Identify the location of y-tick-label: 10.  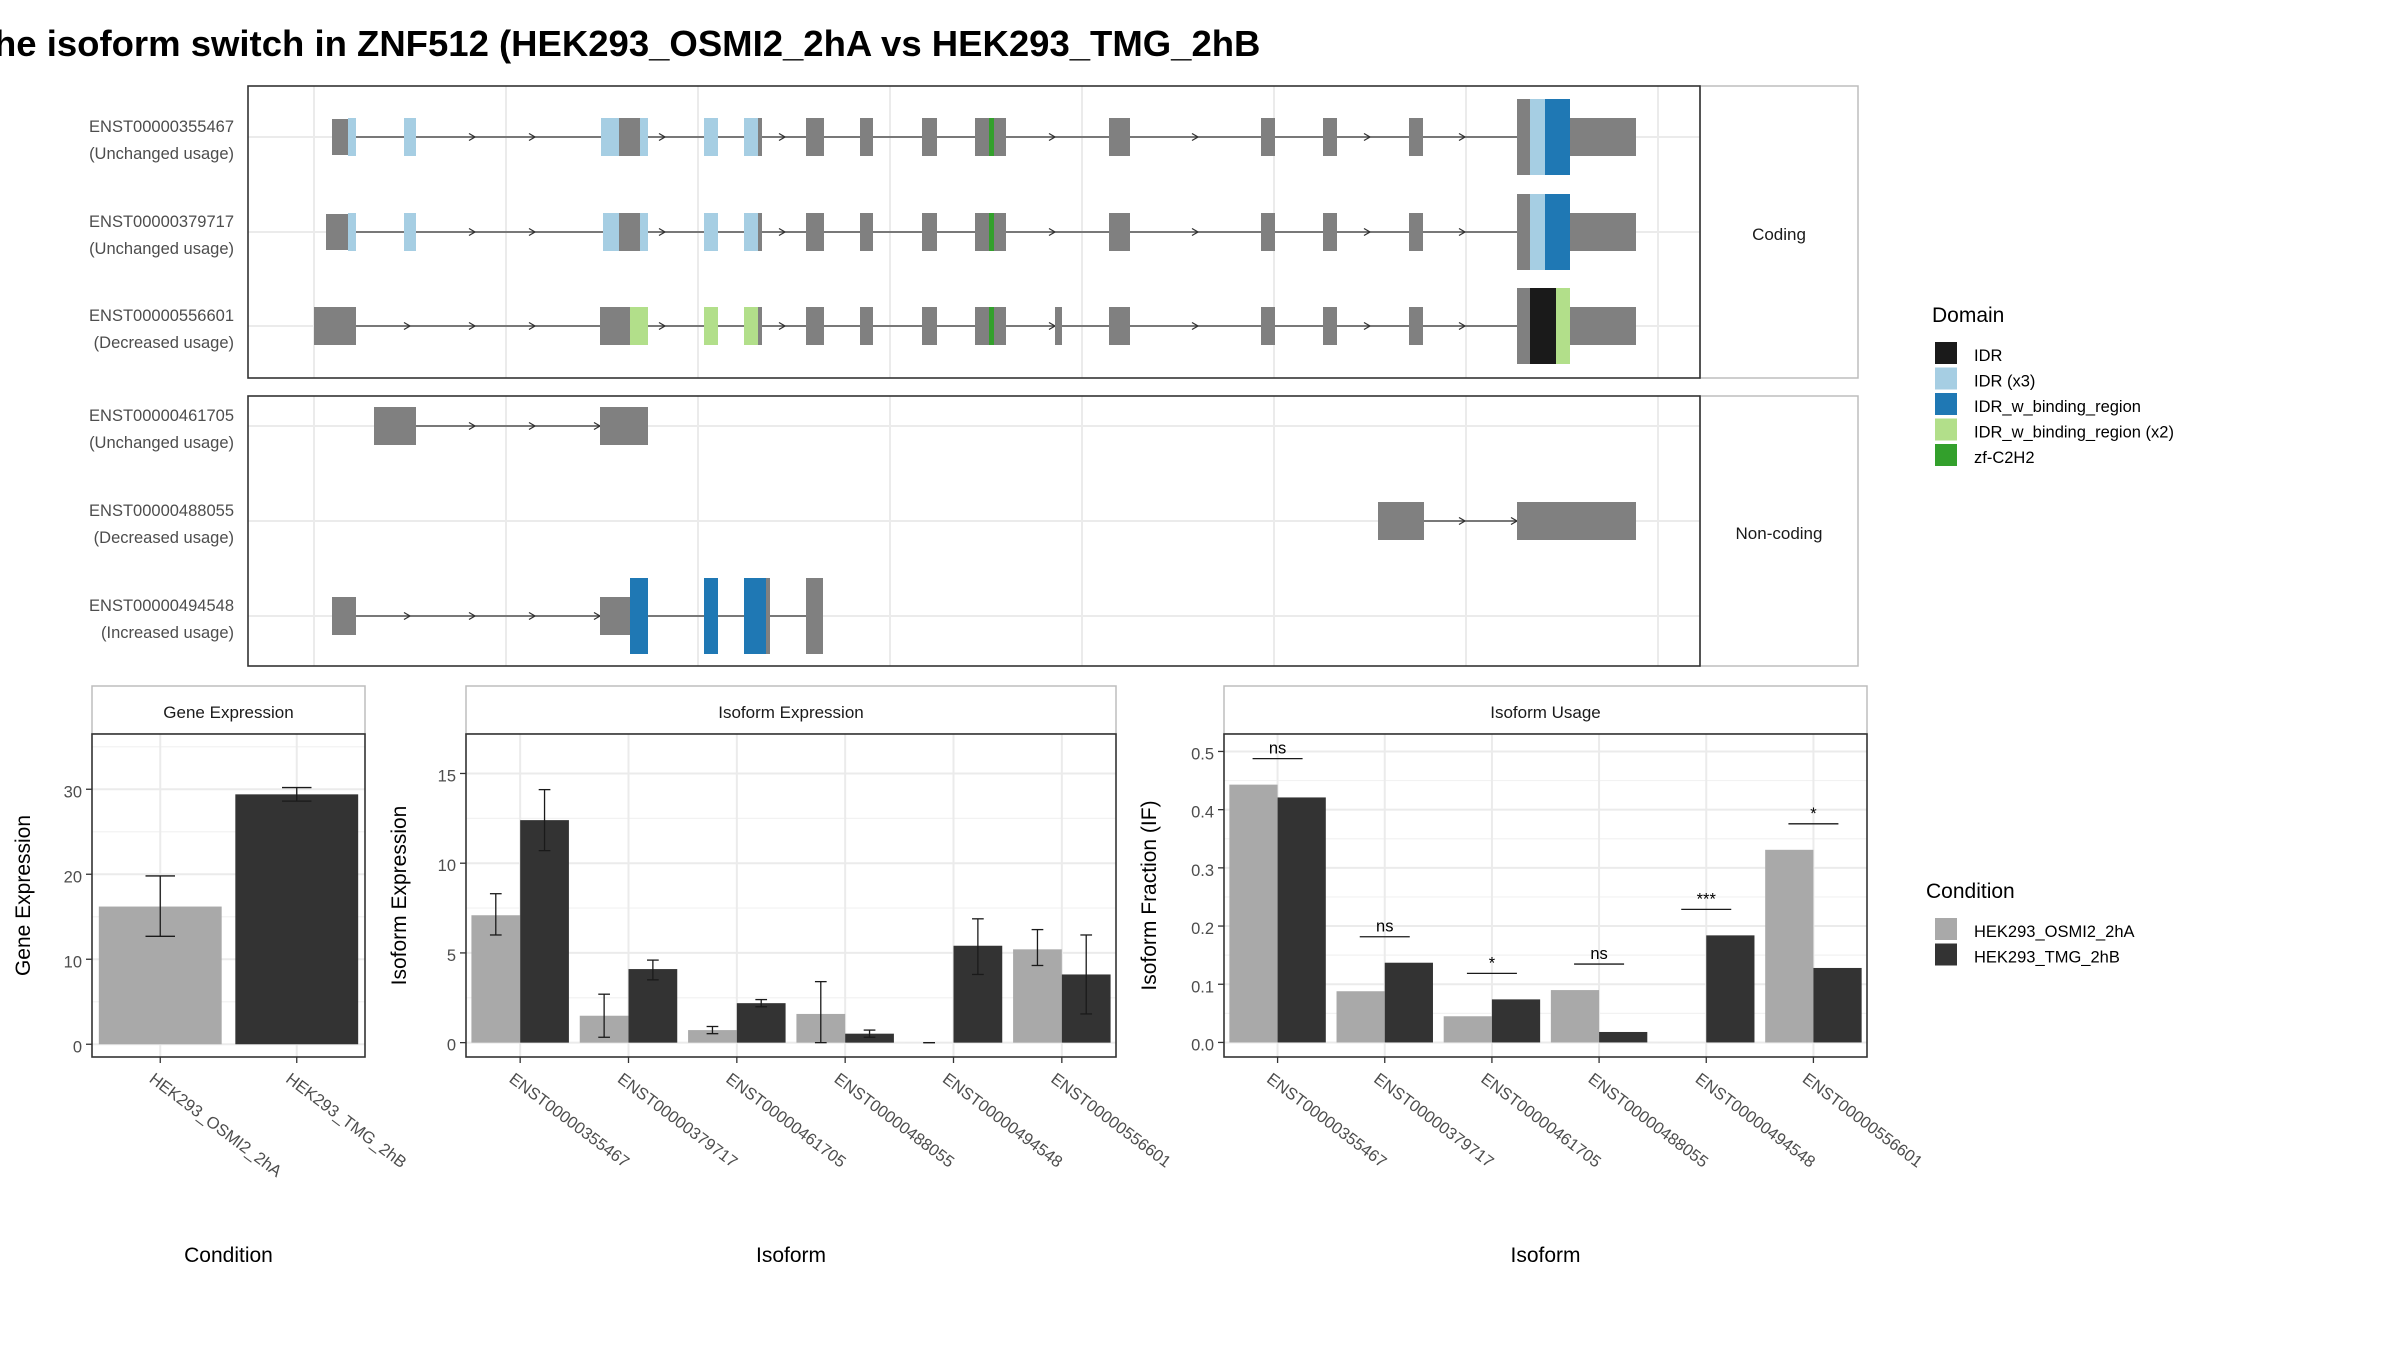
(73, 962).